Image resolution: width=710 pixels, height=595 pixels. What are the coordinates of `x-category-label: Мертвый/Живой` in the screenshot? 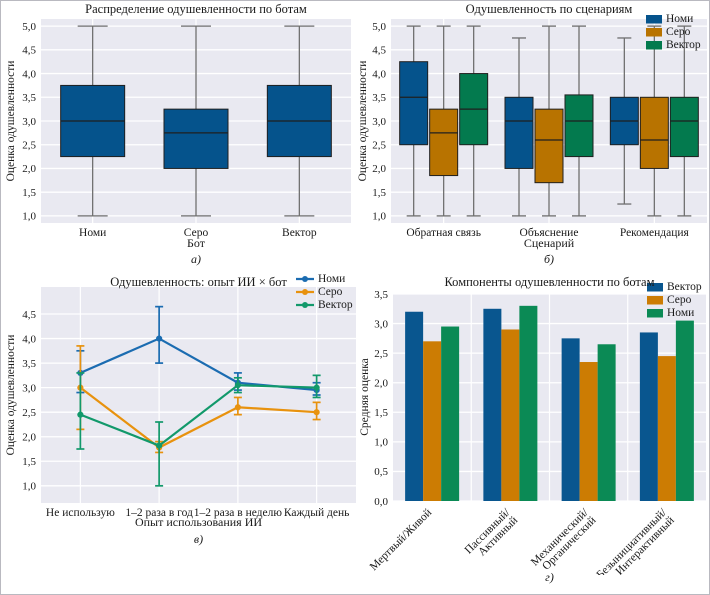 It's located at (401, 540).